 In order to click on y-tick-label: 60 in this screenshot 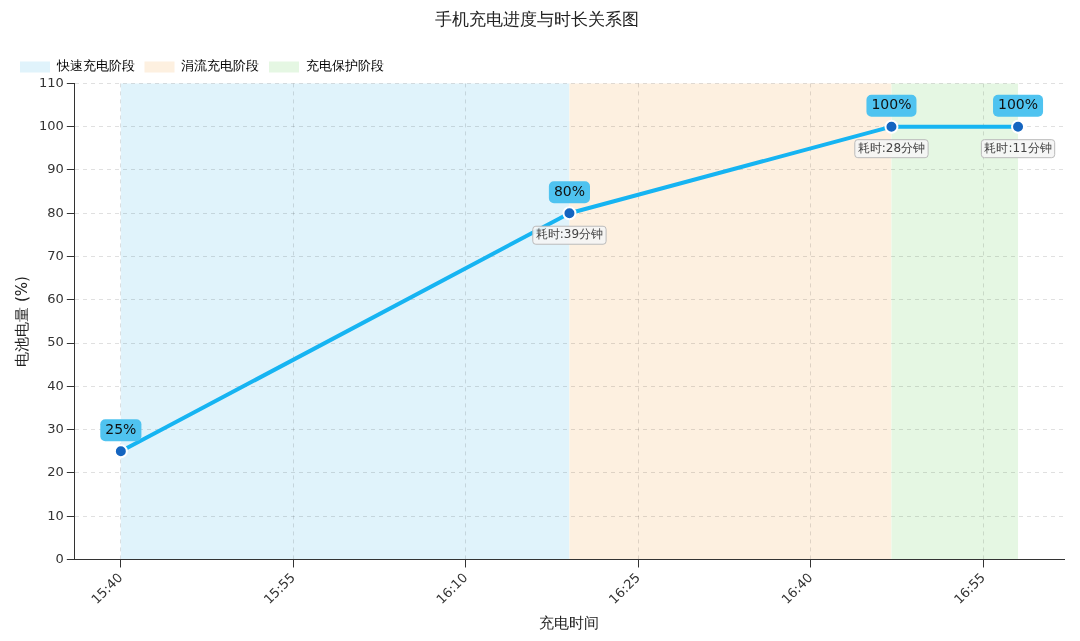, I will do `click(55, 299)`.